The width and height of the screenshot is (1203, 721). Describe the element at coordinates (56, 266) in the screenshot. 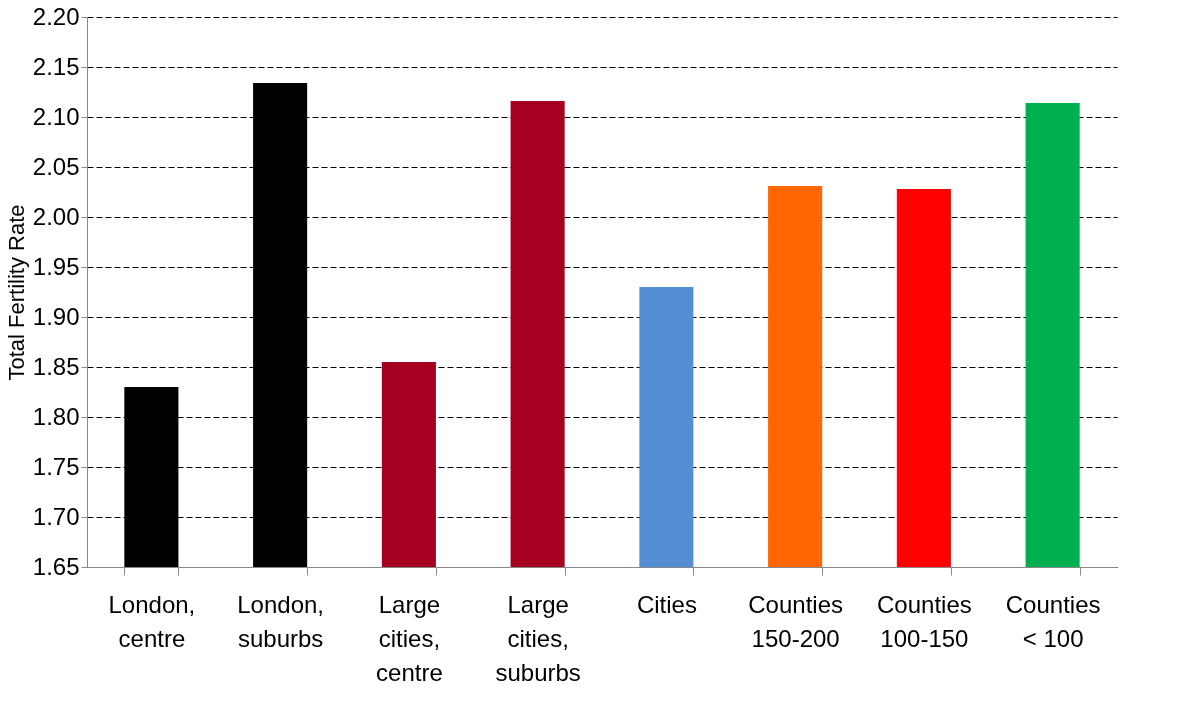

I see `y-tick-label: 1.95` at that location.